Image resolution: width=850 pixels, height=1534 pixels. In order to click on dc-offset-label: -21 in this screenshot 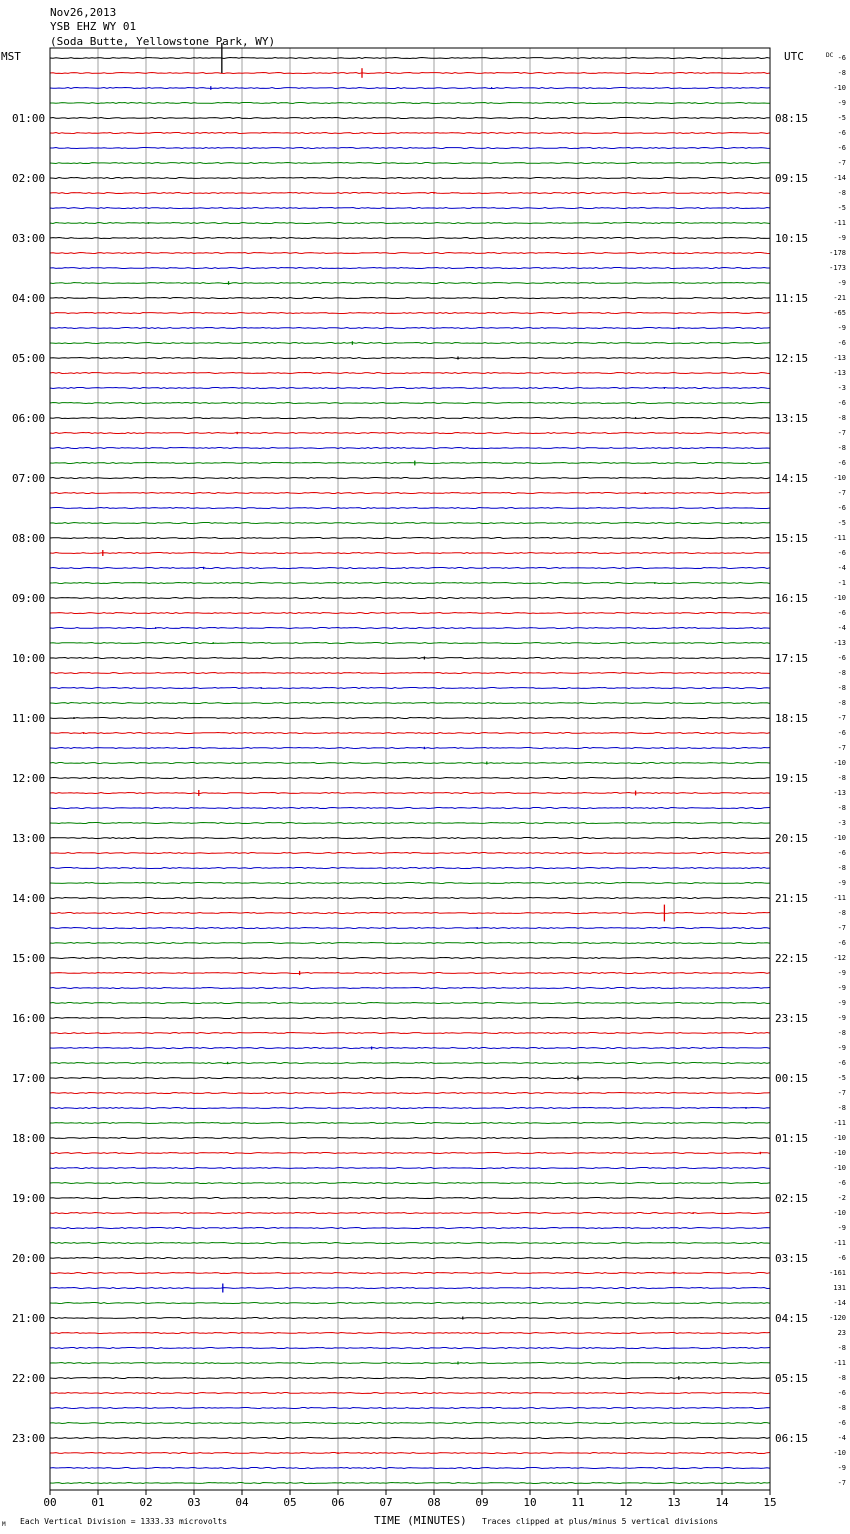, I will do `click(839, 298)`.